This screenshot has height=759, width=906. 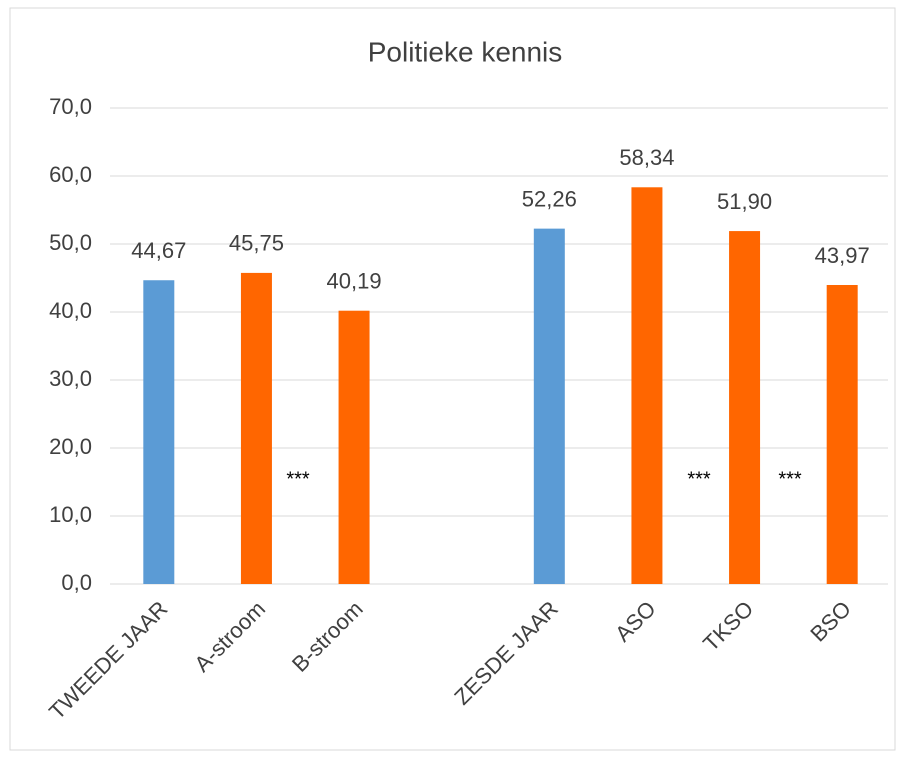 What do you see at coordinates (70, 174) in the screenshot?
I see `y-tick-label: 60,0` at bounding box center [70, 174].